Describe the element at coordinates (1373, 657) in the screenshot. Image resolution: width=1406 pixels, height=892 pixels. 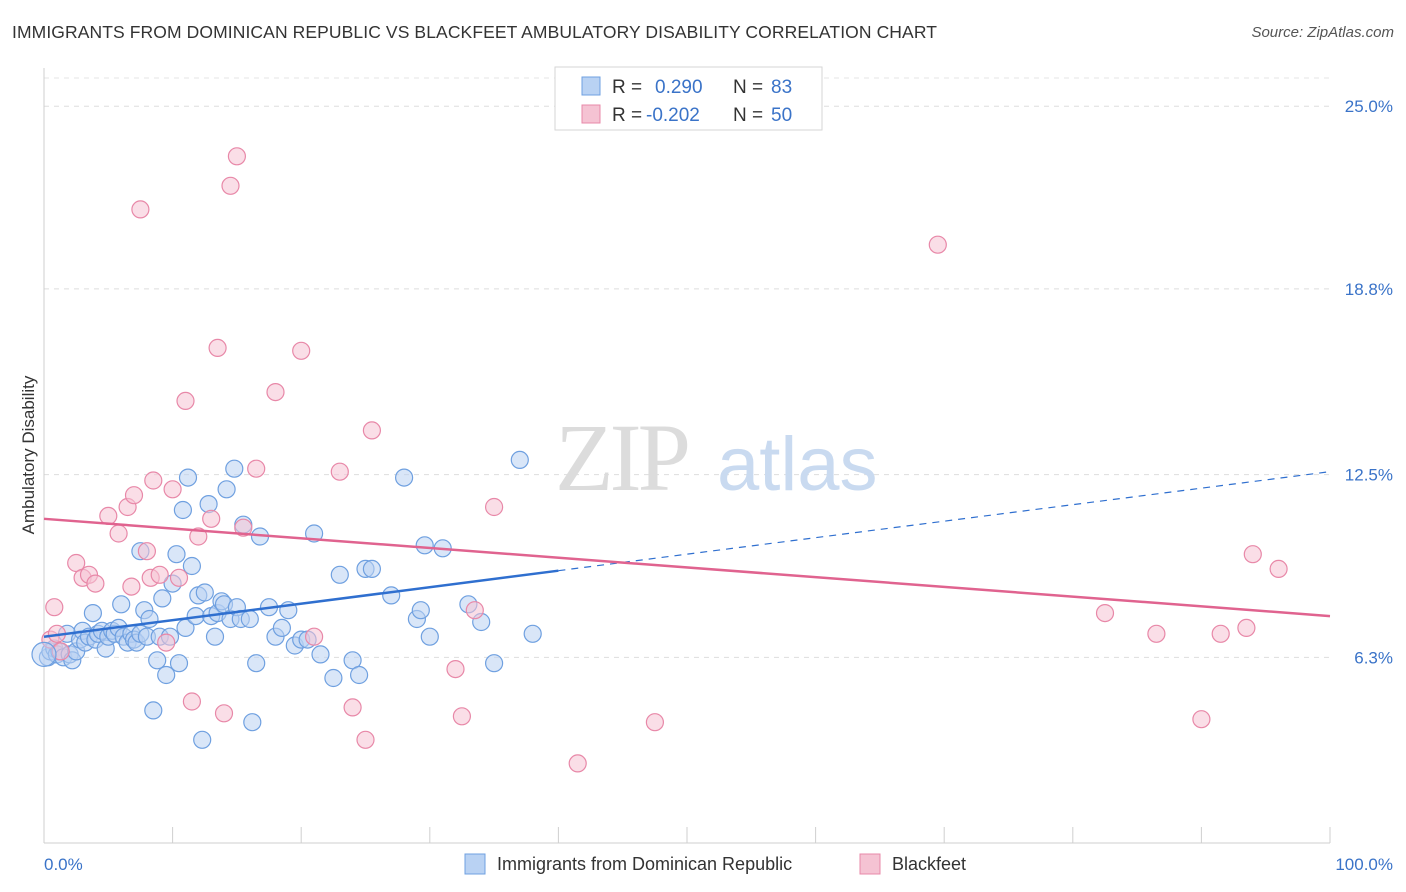
I see `y-tick-label: 6.3%` at that location.